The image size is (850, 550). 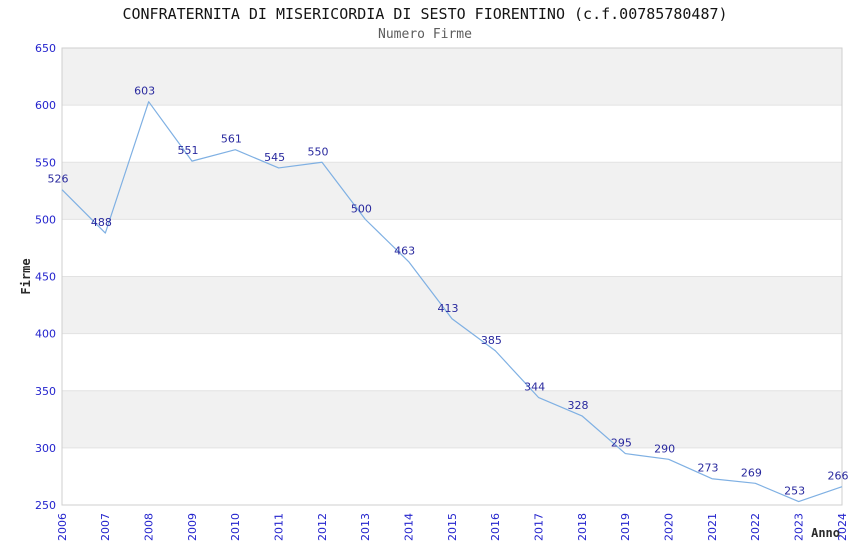 What do you see at coordinates (45, 219) in the screenshot?
I see `y-tick-label: 500` at bounding box center [45, 219].